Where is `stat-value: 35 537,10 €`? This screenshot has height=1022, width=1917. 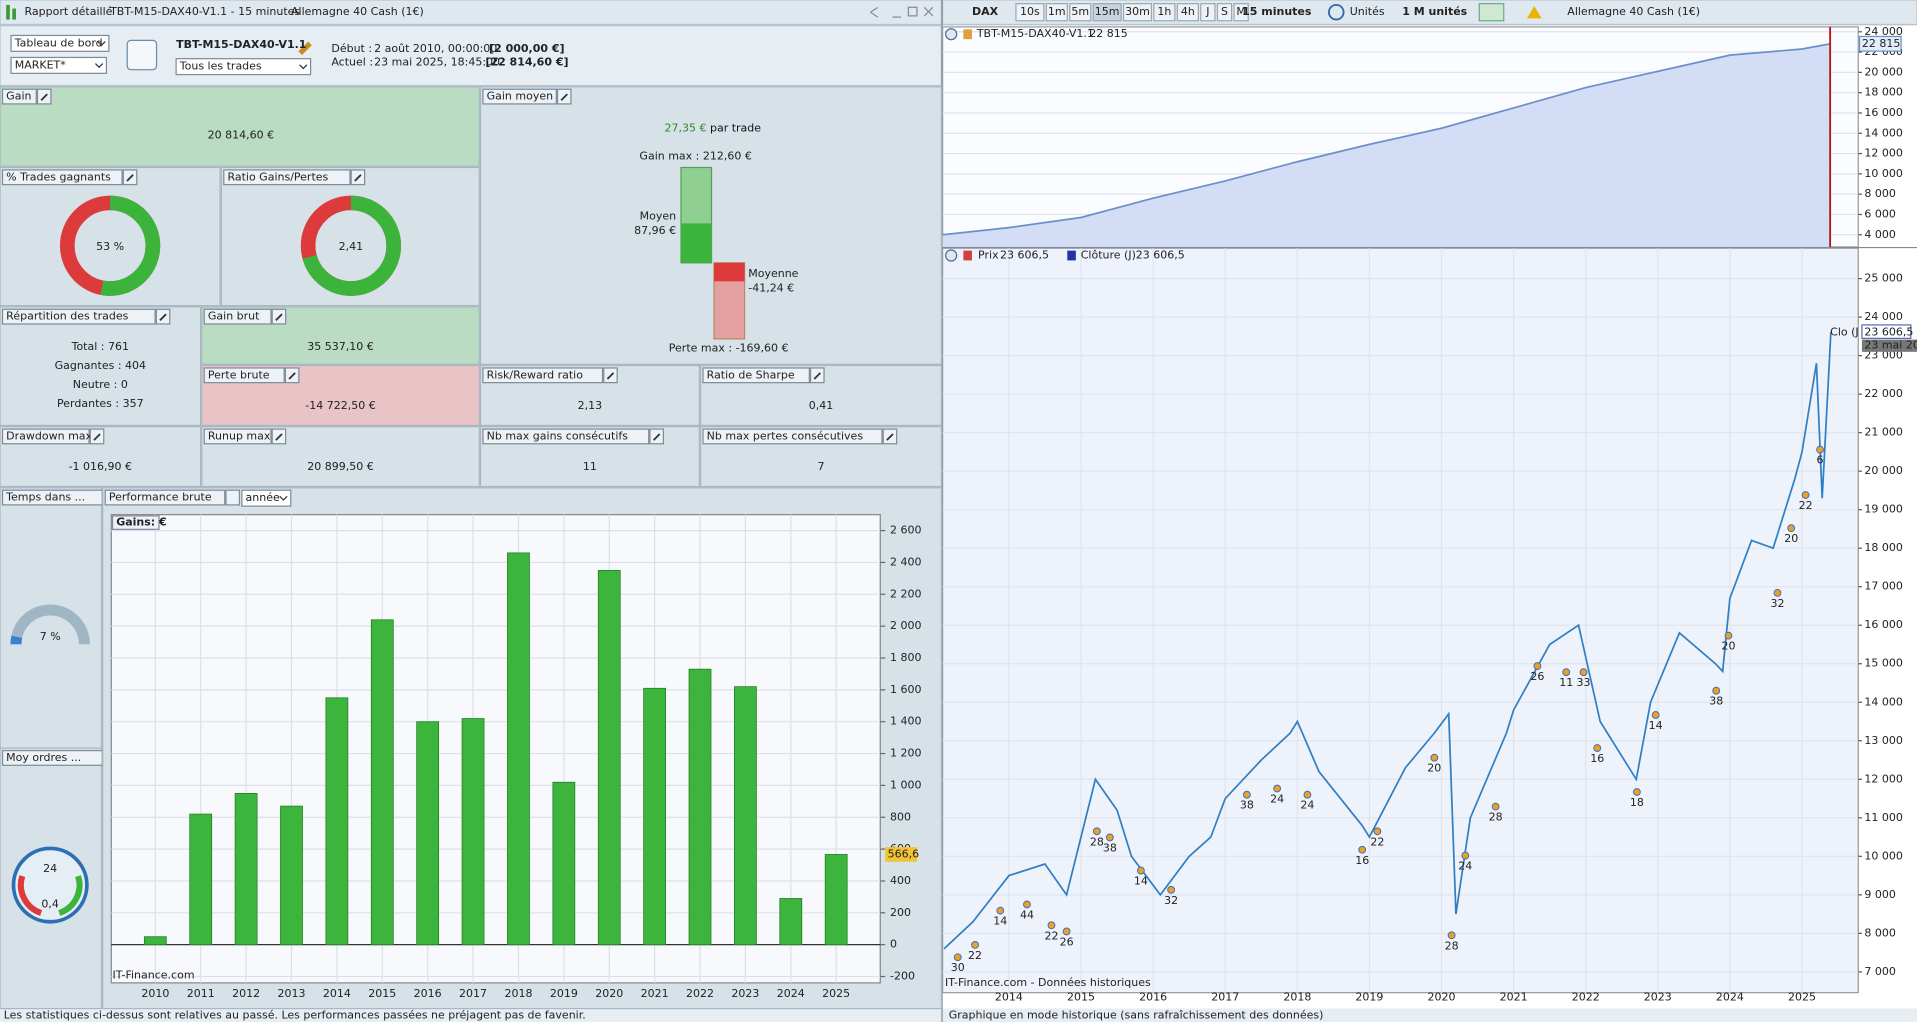 stat-value: 35 537,10 € is located at coordinates (340, 346).